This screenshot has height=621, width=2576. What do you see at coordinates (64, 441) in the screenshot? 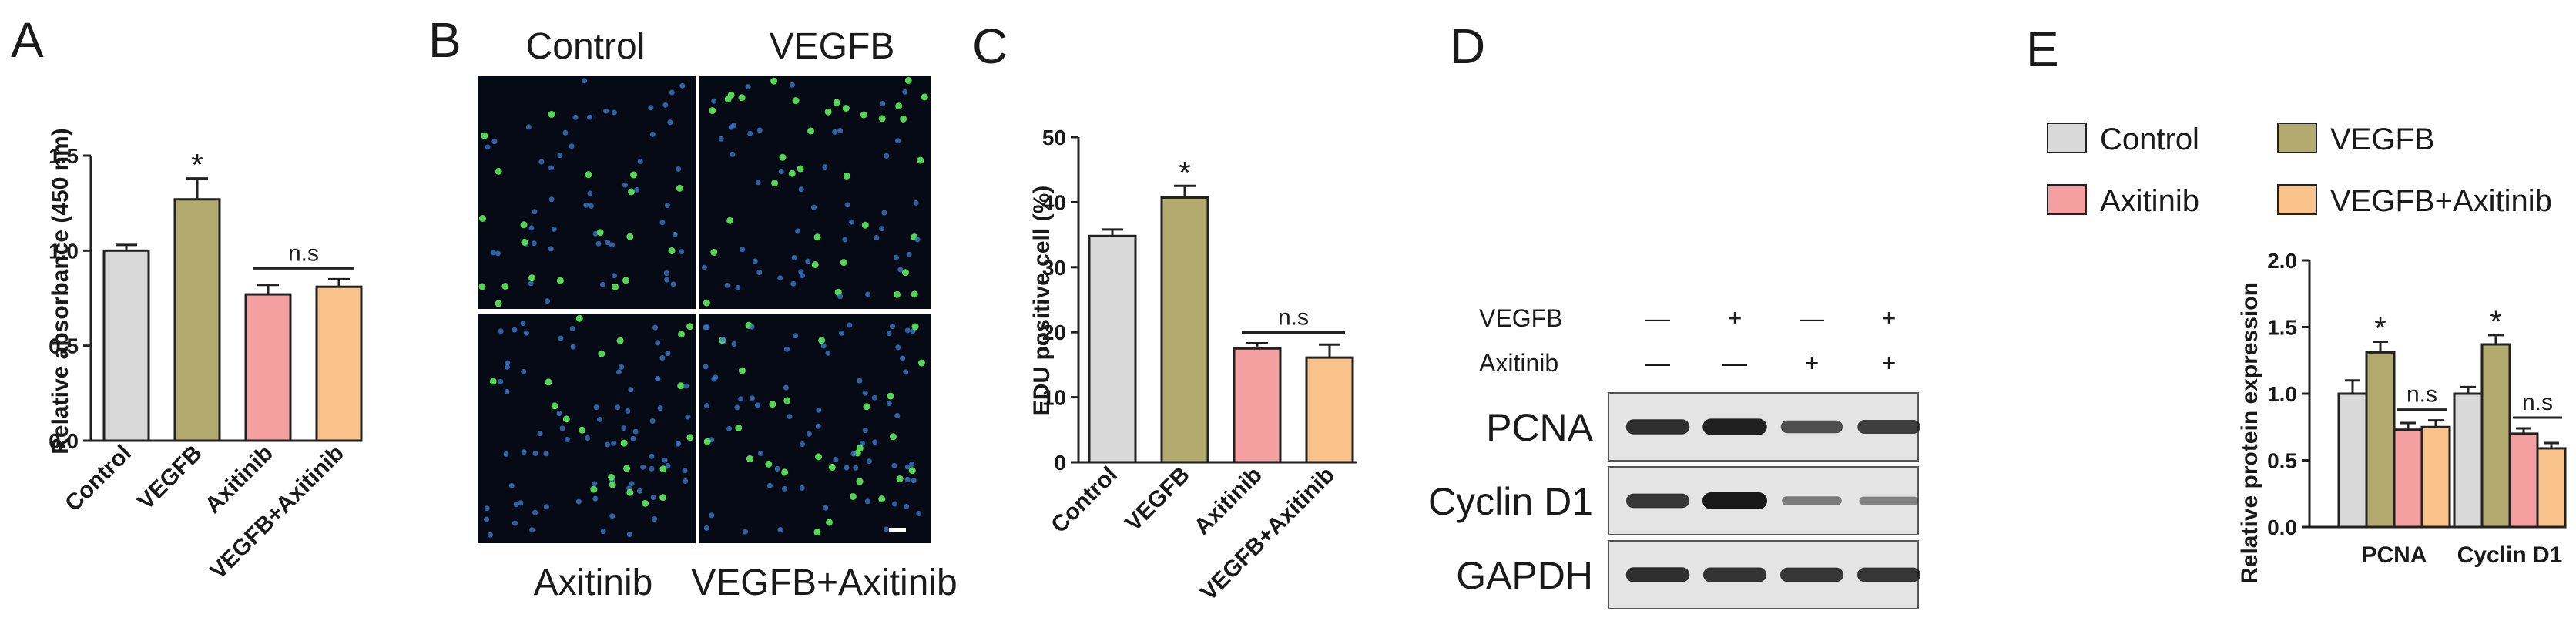
I see `y-tick-label: 0.0` at bounding box center [64, 441].